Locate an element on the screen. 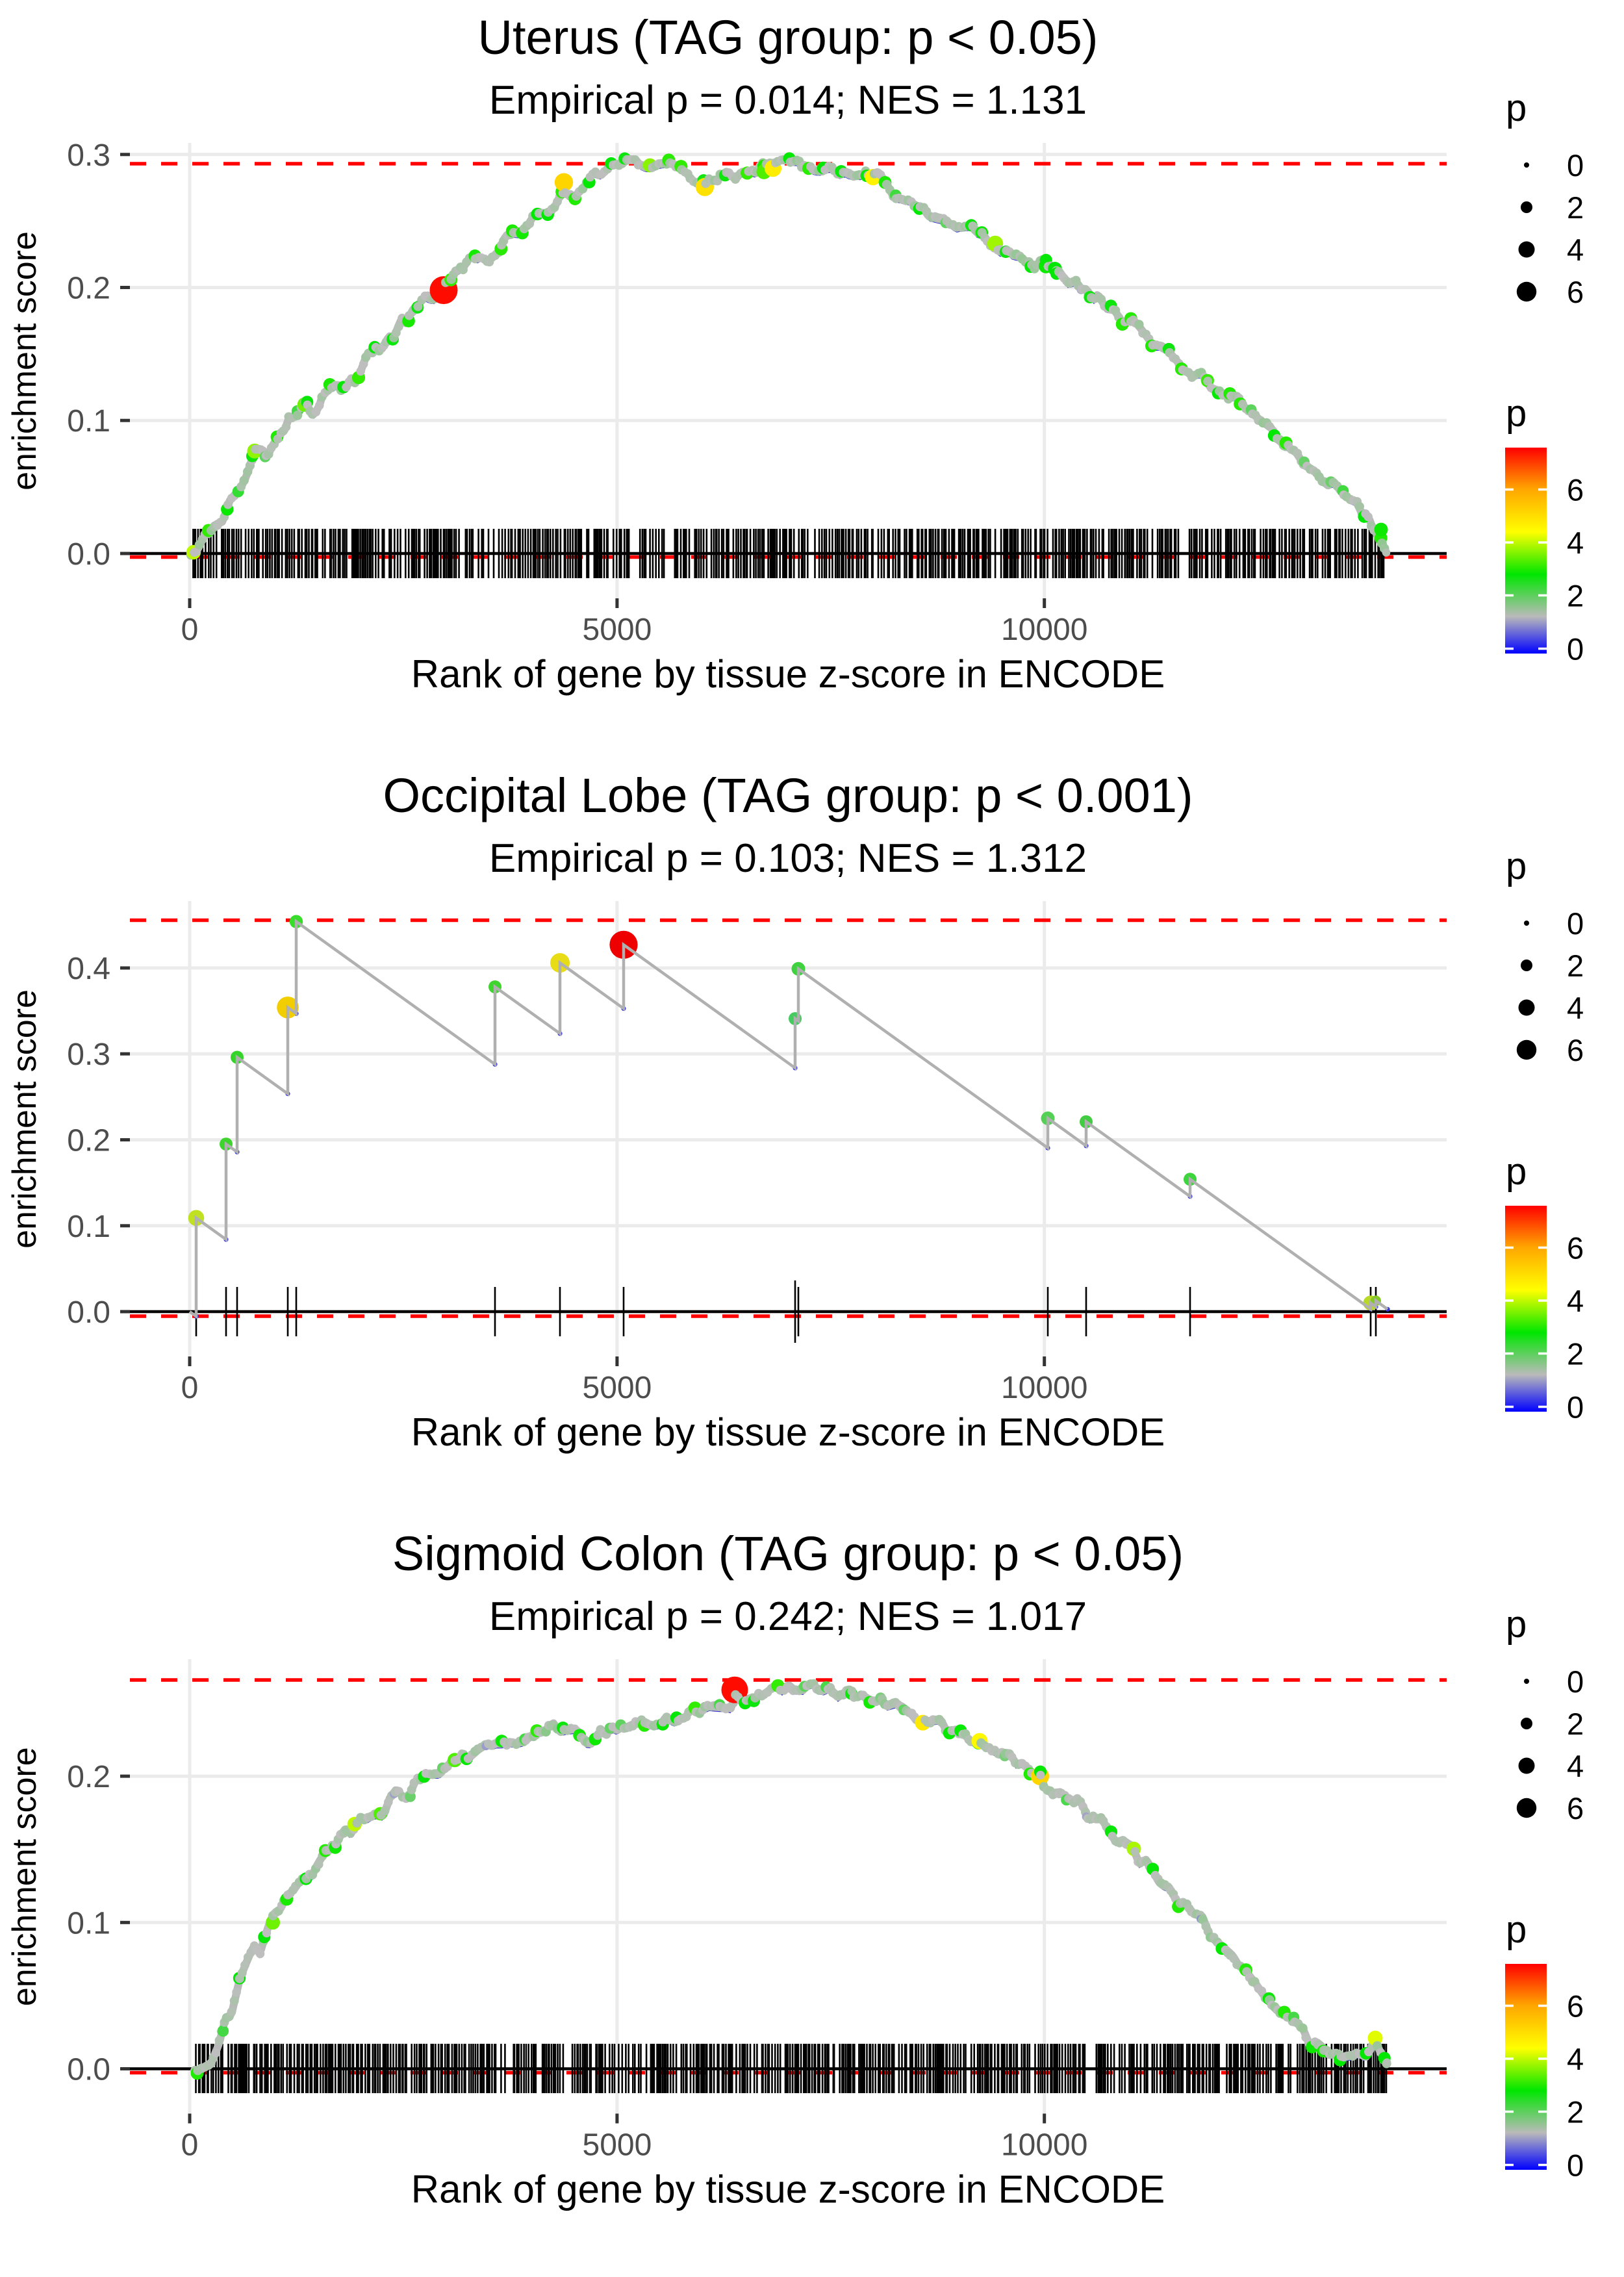  svg-text:Occipital Lobe (TAG group: p <: Occipital Lobe (TAG group: p < 0.001) is located at coordinates (788, 795).